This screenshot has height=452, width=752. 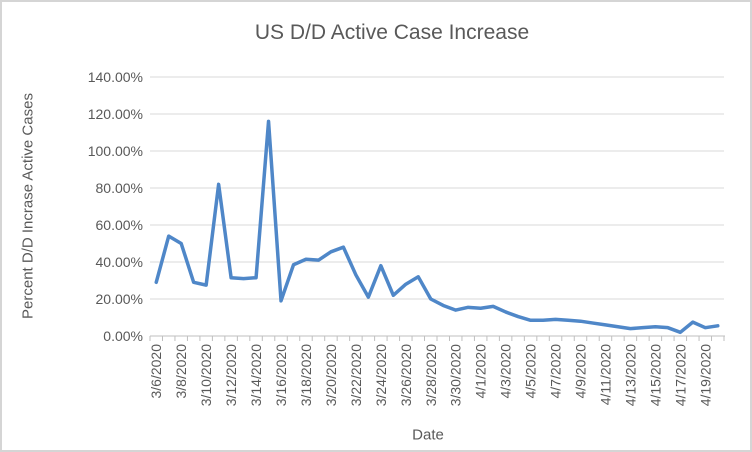 I want to click on x-tick-label: 4/15/2020, so click(x=655, y=375).